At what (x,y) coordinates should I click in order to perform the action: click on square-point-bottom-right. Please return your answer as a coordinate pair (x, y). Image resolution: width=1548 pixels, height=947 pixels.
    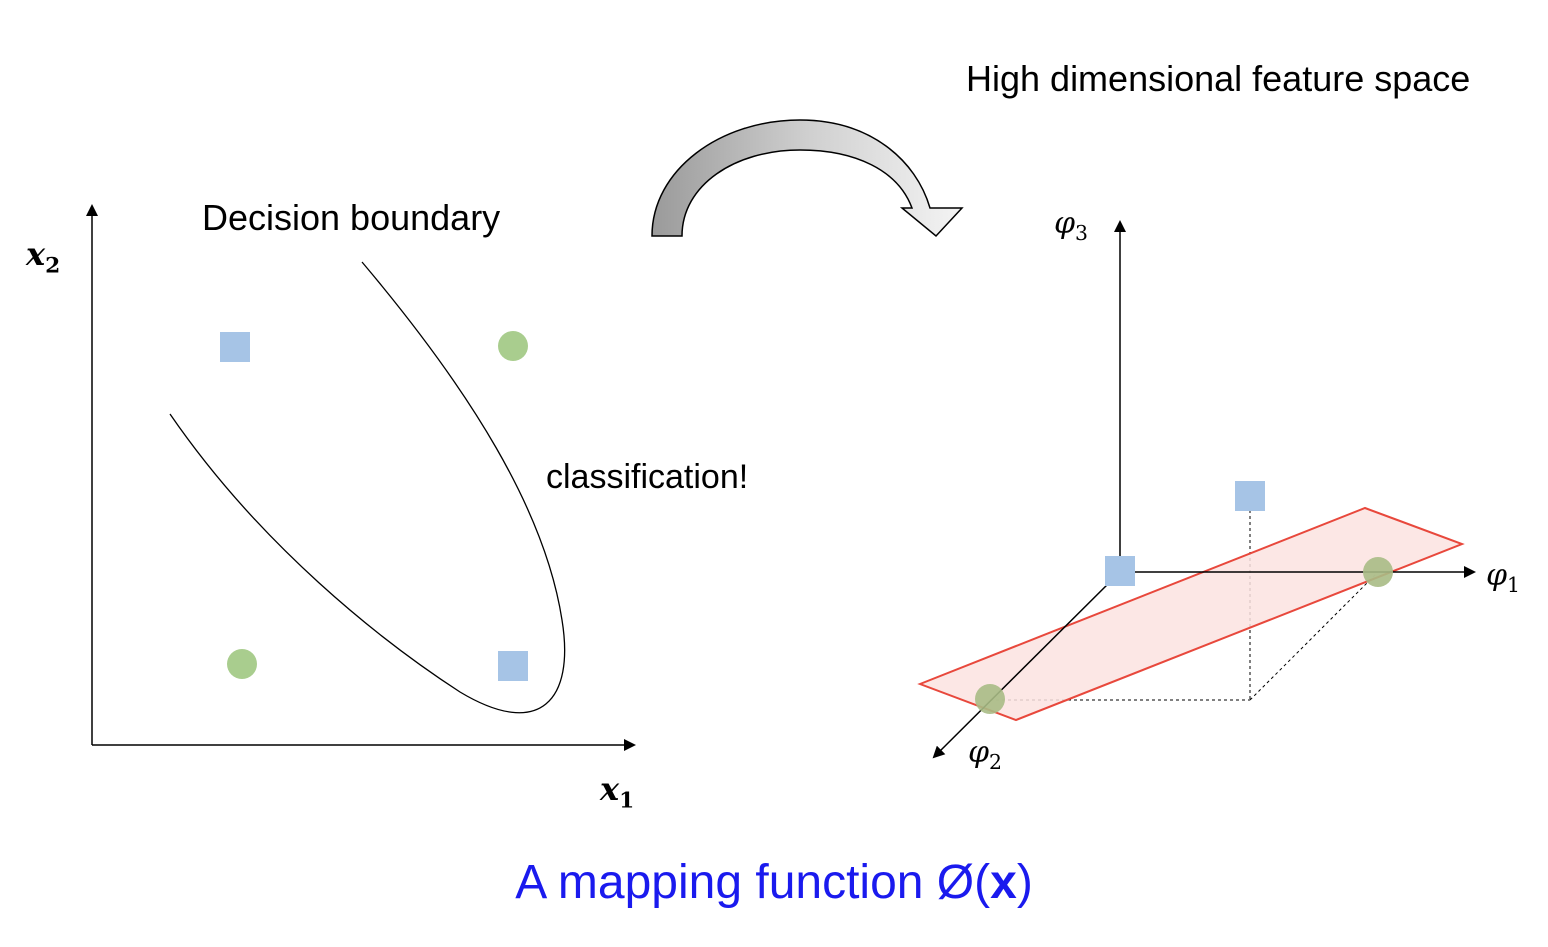
    Looking at the image, I should click on (513, 666).